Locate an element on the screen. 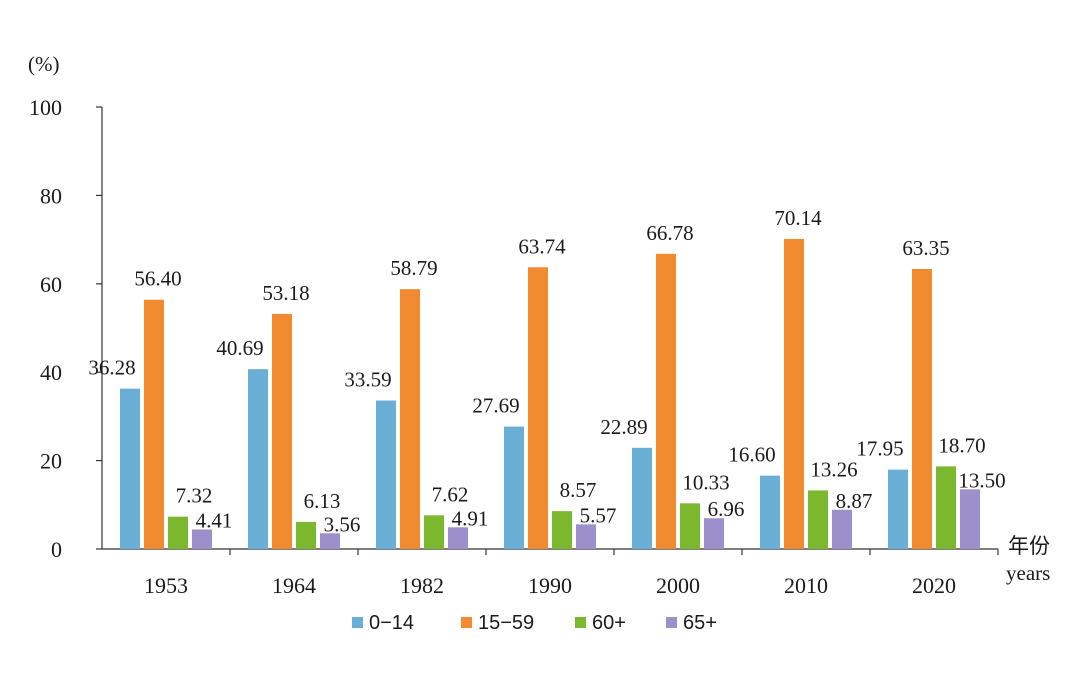 Image resolution: width=1087 pixels, height=685 pixels. x-axis-unit-en: years is located at coordinates (1028, 573).